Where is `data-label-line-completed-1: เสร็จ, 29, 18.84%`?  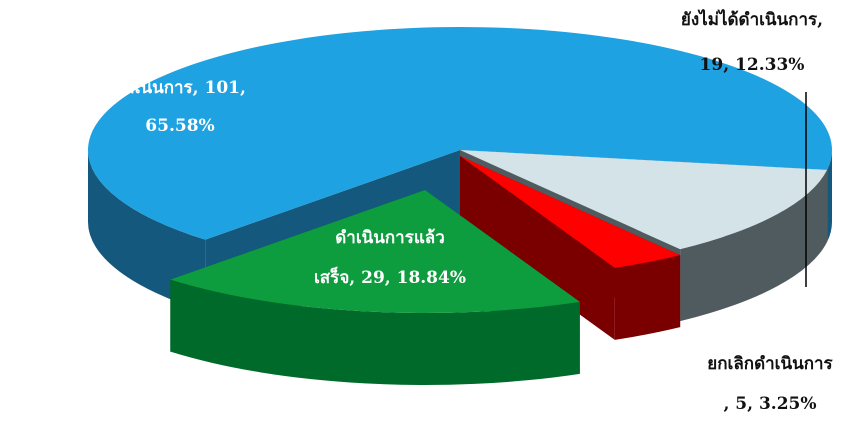 data-label-line-completed-1: เสร็จ, 29, 18.84% is located at coordinates (390, 276).